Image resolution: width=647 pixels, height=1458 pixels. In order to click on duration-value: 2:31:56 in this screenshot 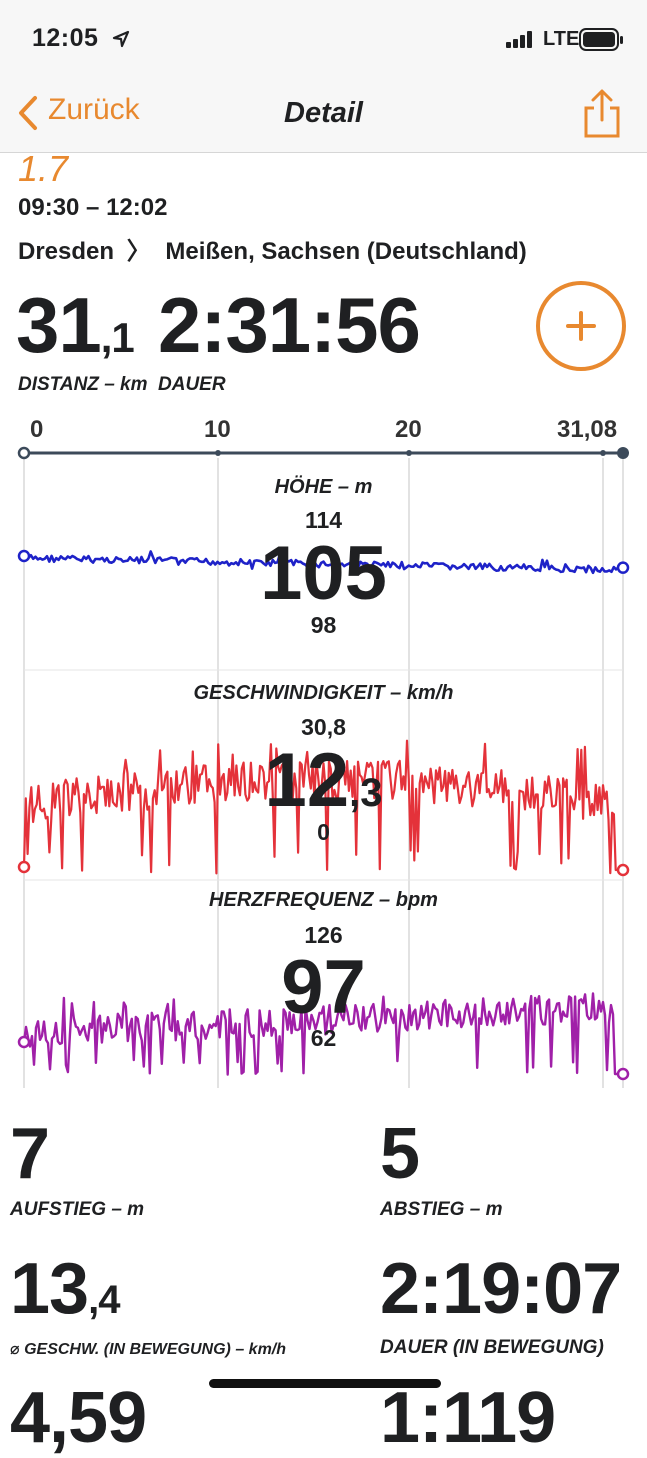, I will do `click(289, 325)`.